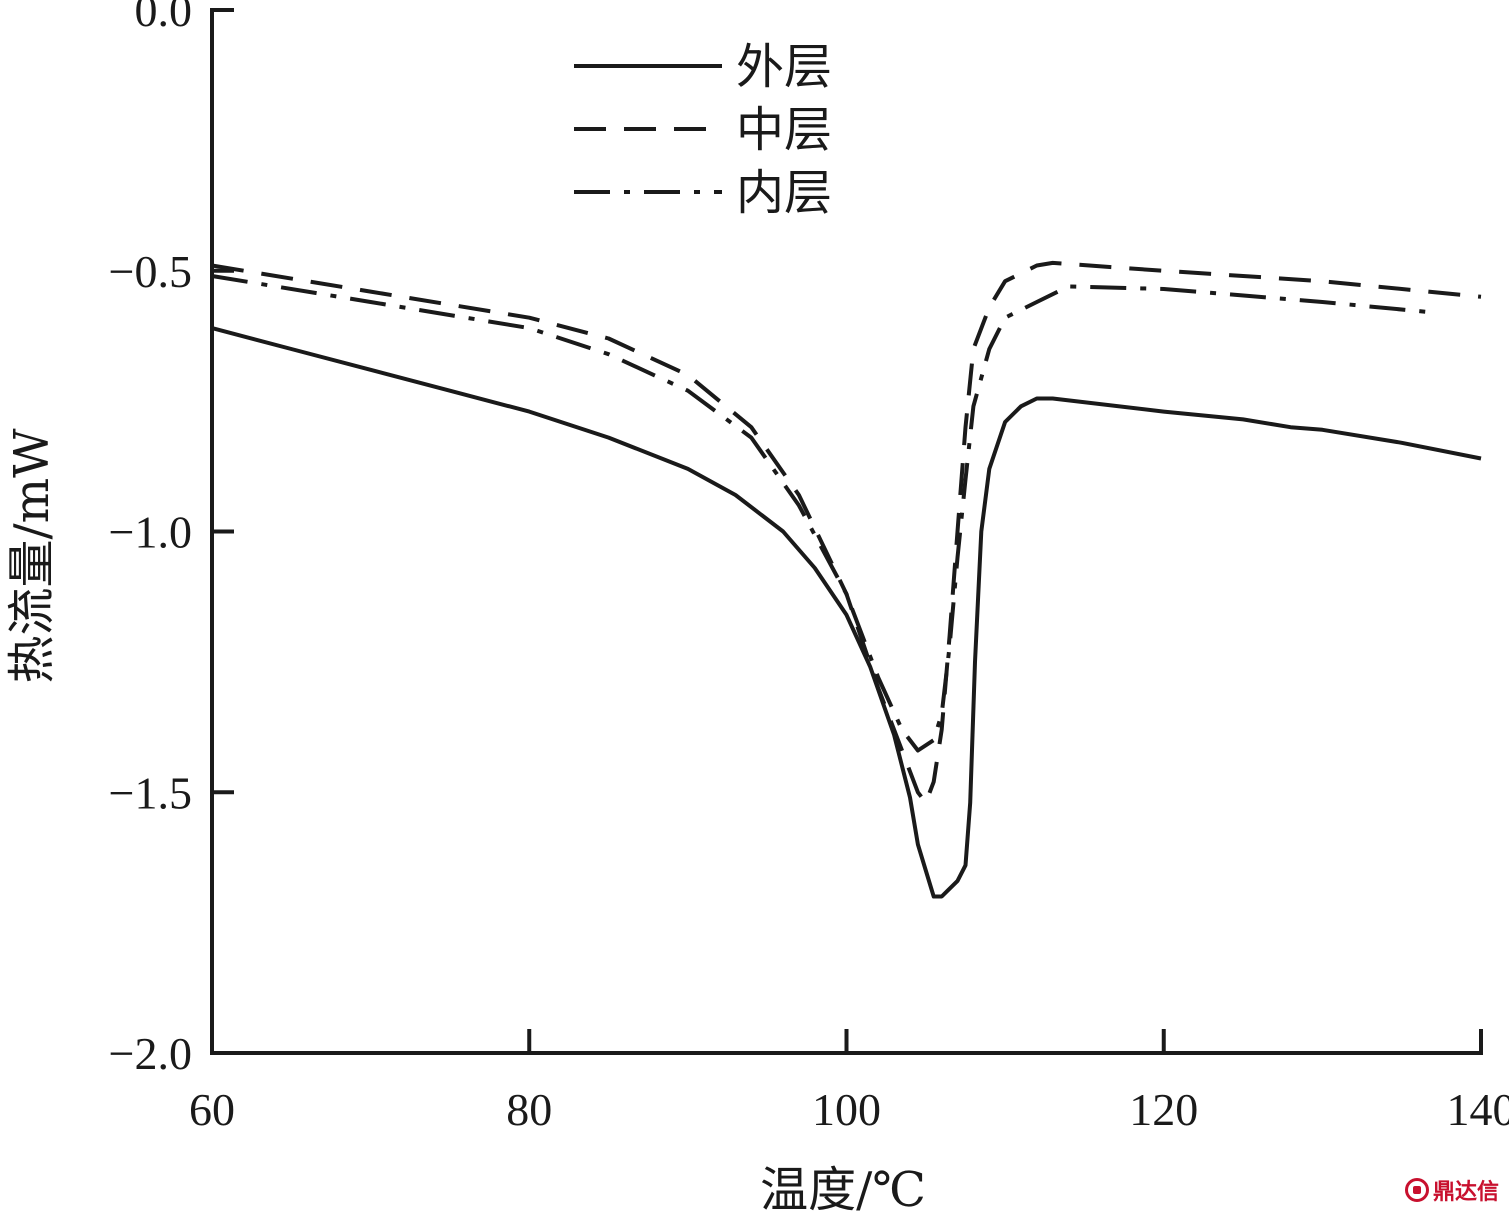  What do you see at coordinates (150, 271) in the screenshot?
I see `y-tick-label: −0.5` at bounding box center [150, 271].